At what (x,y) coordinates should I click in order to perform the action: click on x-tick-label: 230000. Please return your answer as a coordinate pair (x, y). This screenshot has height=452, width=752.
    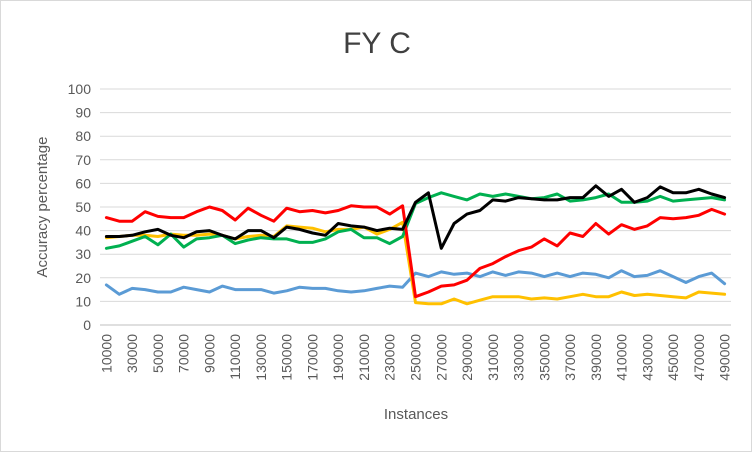
    Looking at the image, I should click on (390, 357).